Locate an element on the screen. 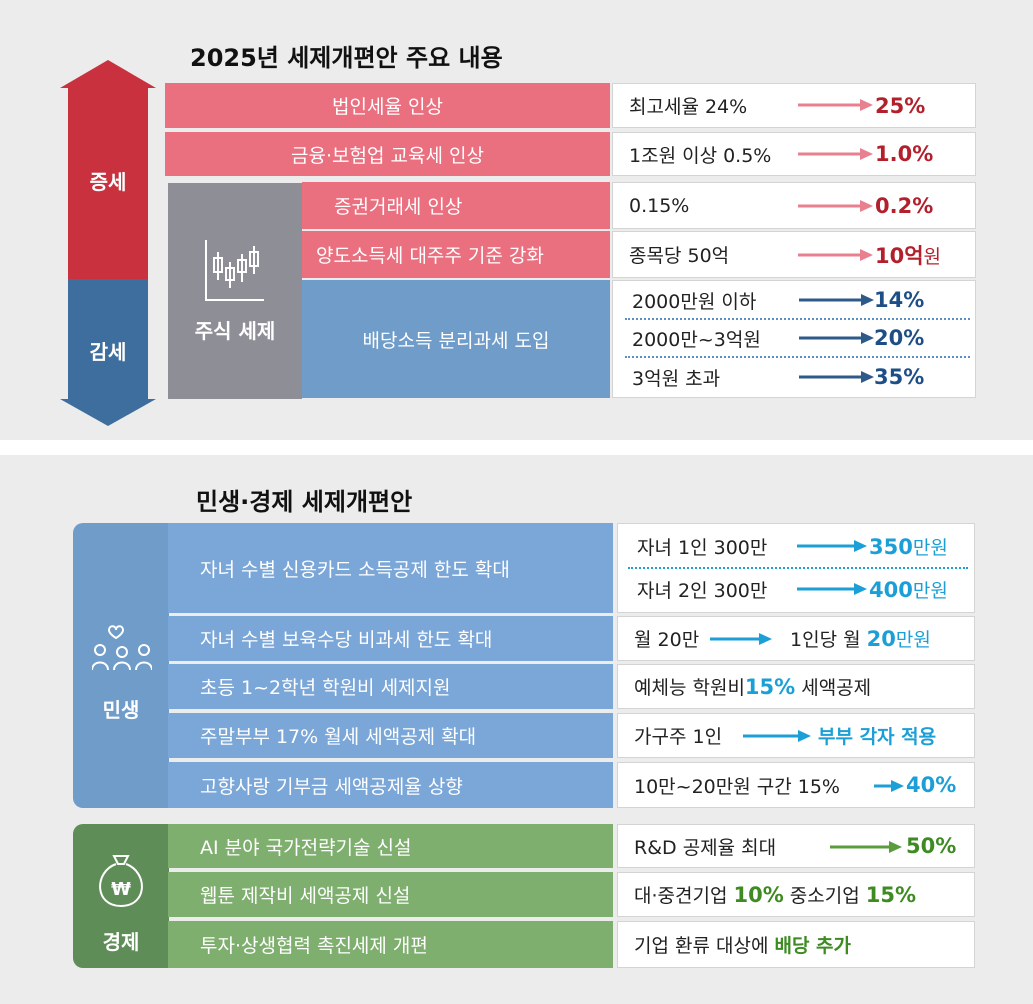  hometown-change: 10만~20만원 구간 15% 40% is located at coordinates (796, 785).